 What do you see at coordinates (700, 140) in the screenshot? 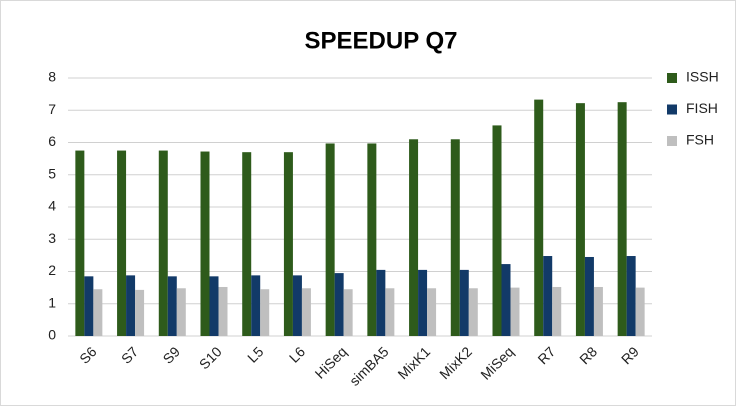
I see `legend-label: FSH` at bounding box center [700, 140].